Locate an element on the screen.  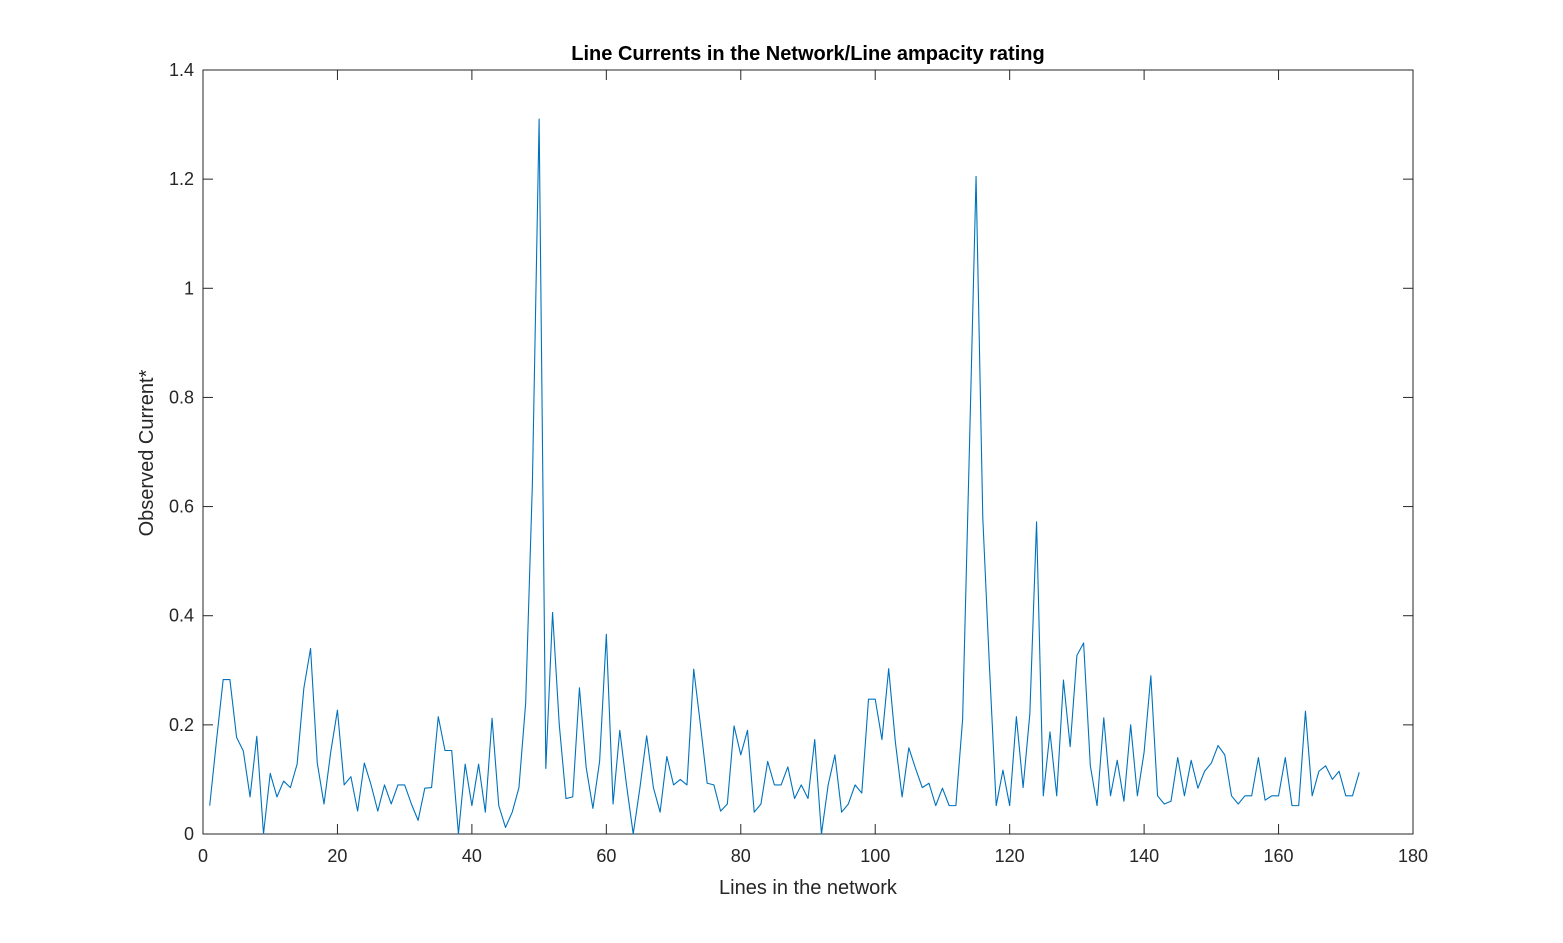
x-tick-label: 0 is located at coordinates (203, 856).